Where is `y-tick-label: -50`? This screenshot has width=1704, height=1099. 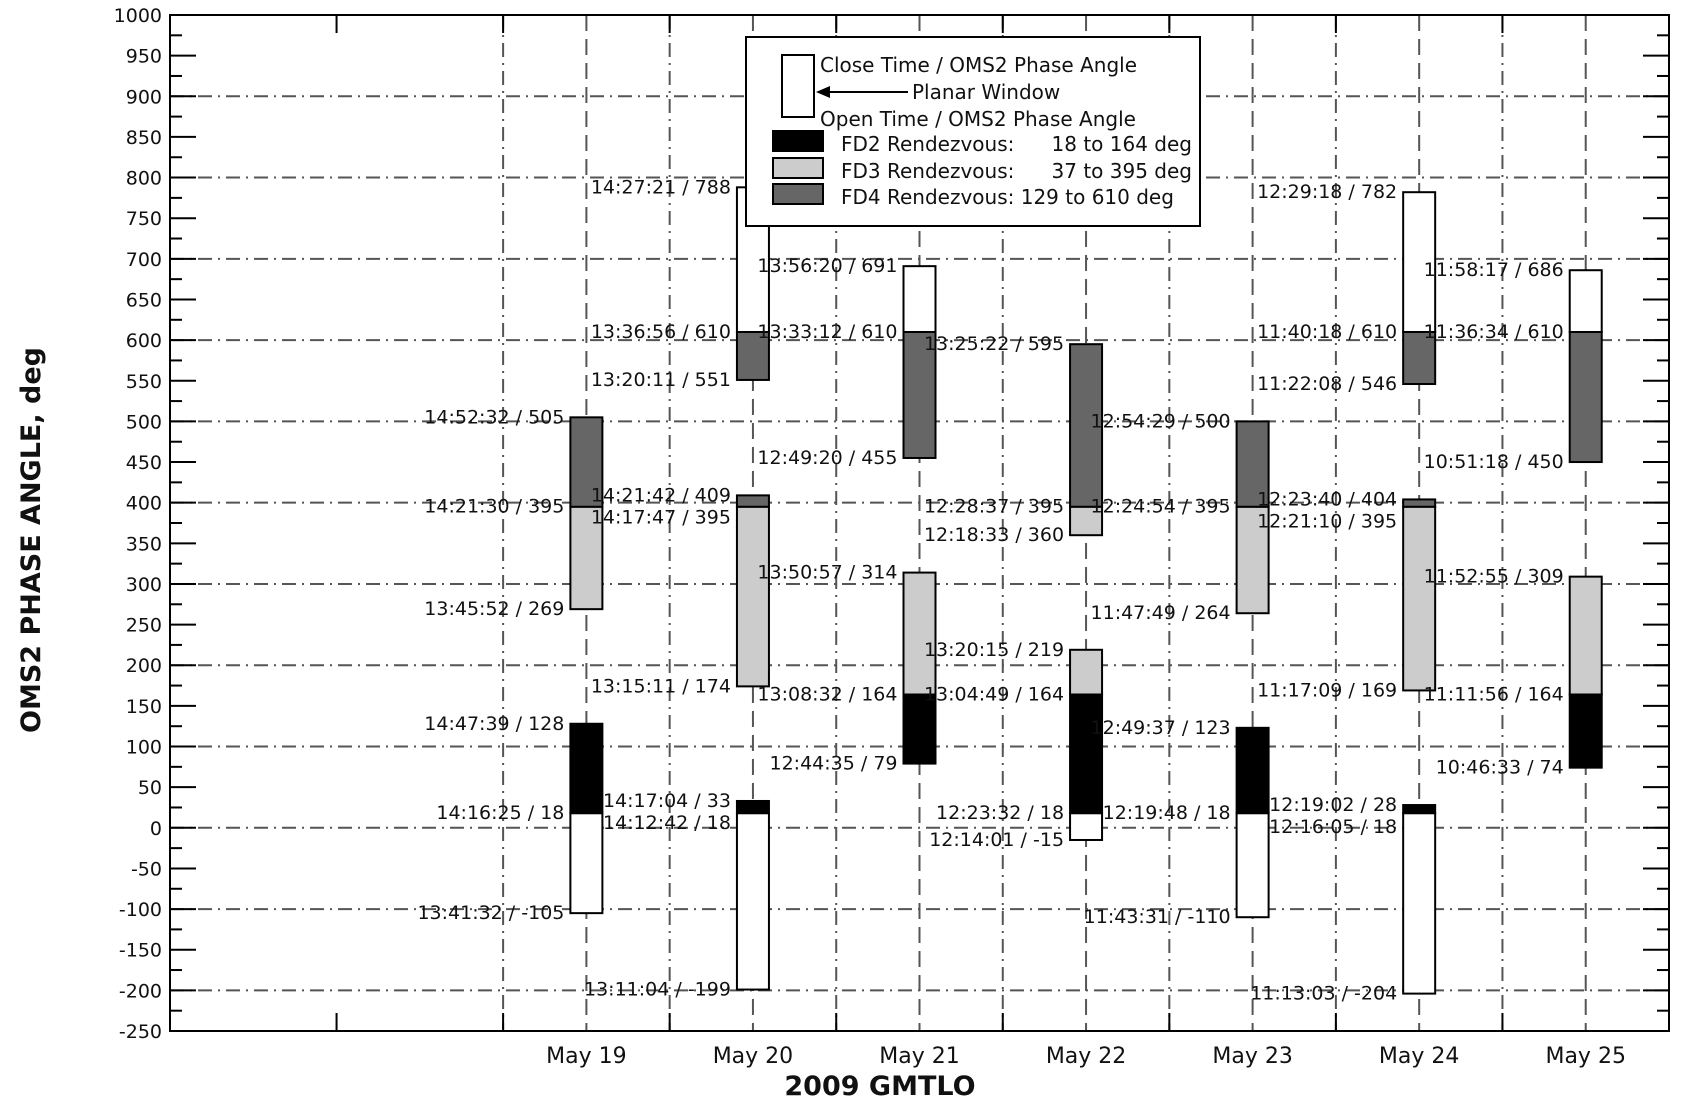 y-tick-label: -50 is located at coordinates (146, 869).